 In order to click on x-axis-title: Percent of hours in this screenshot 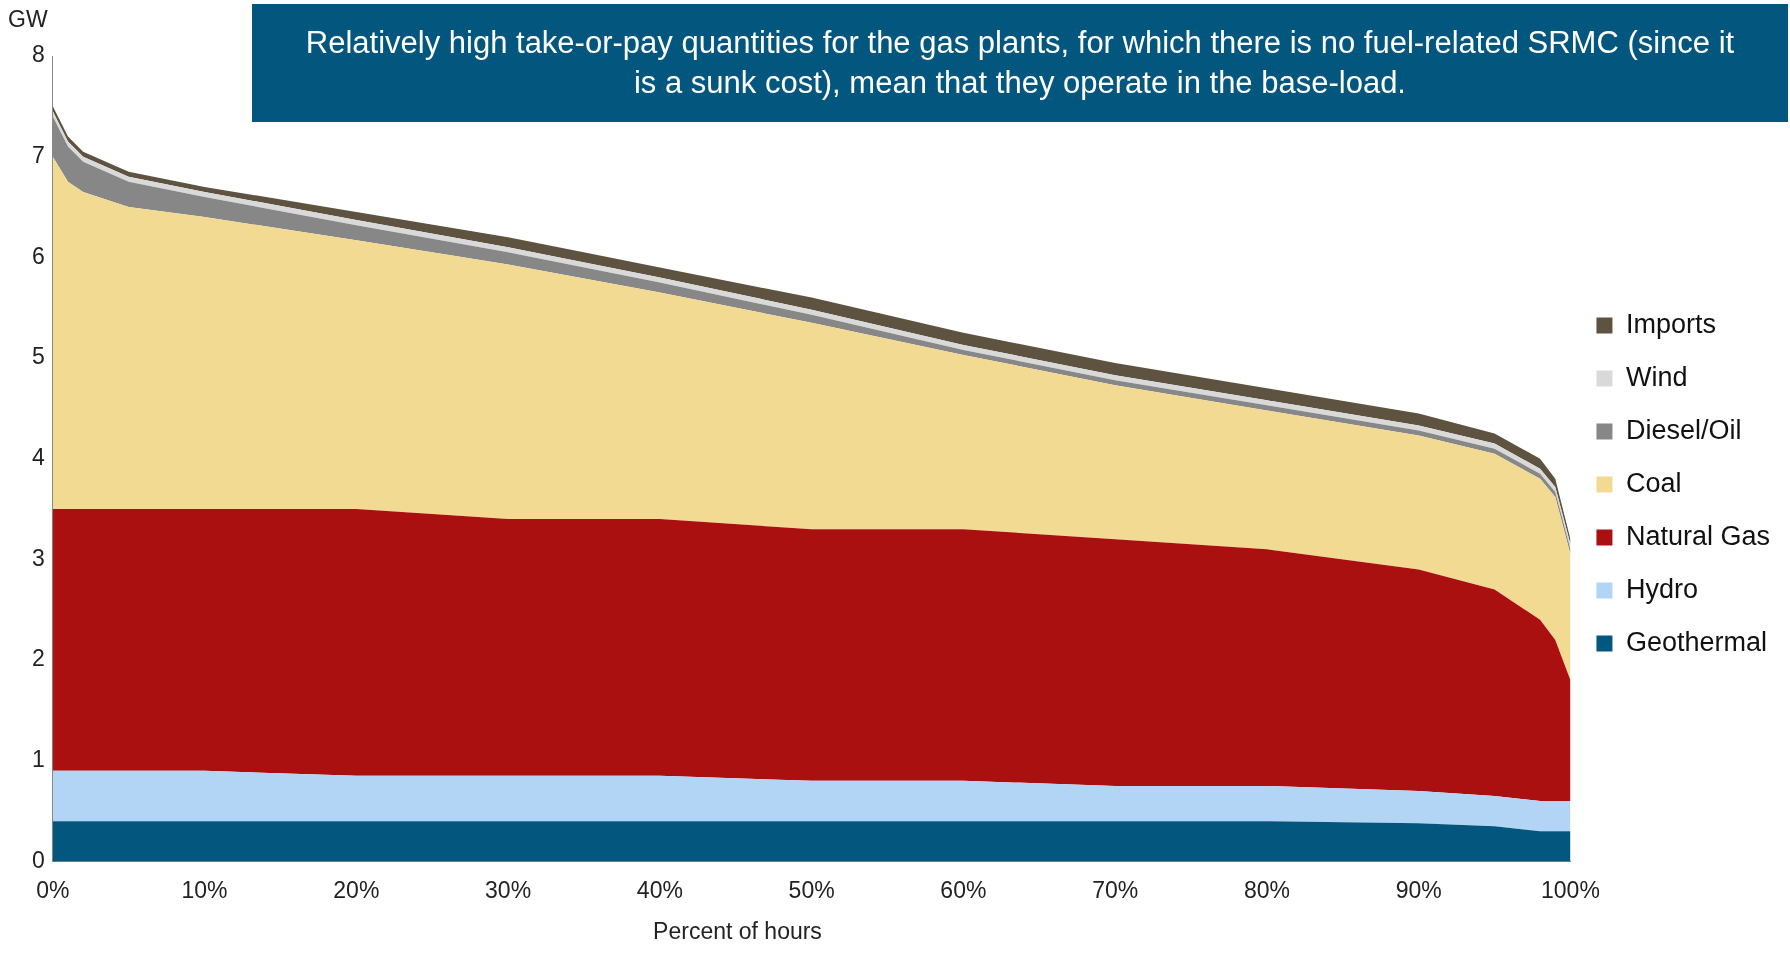, I will do `click(737, 931)`.